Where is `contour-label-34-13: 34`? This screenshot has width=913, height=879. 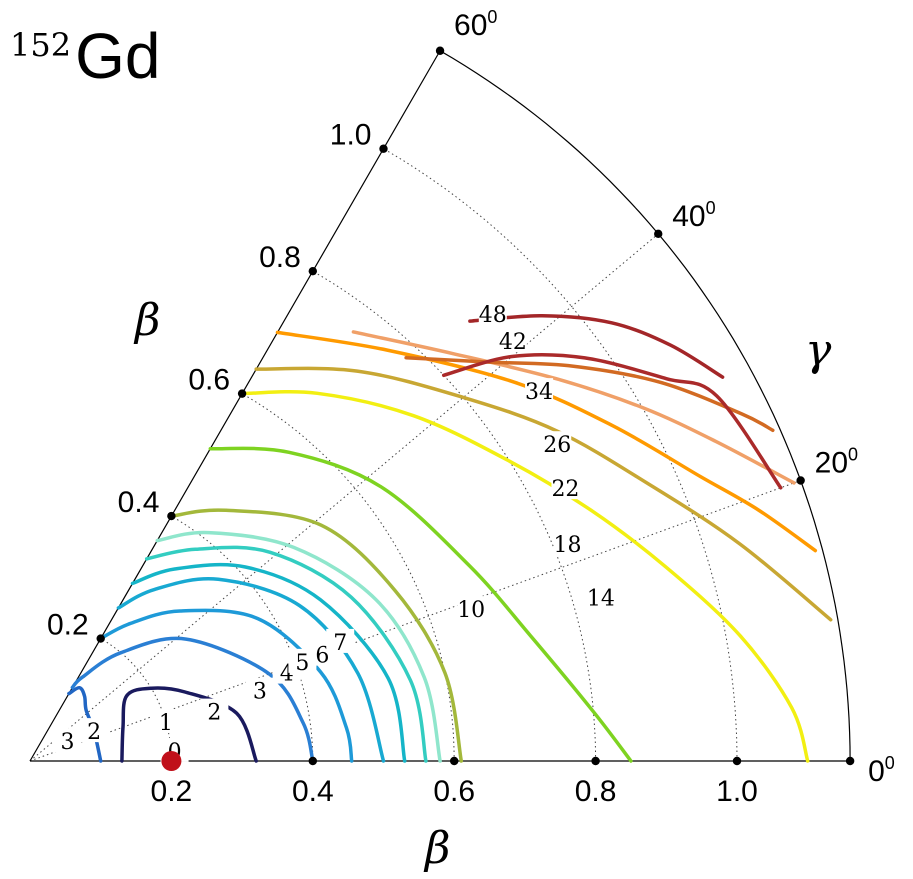
contour-label-34-13: 34 is located at coordinates (539, 392).